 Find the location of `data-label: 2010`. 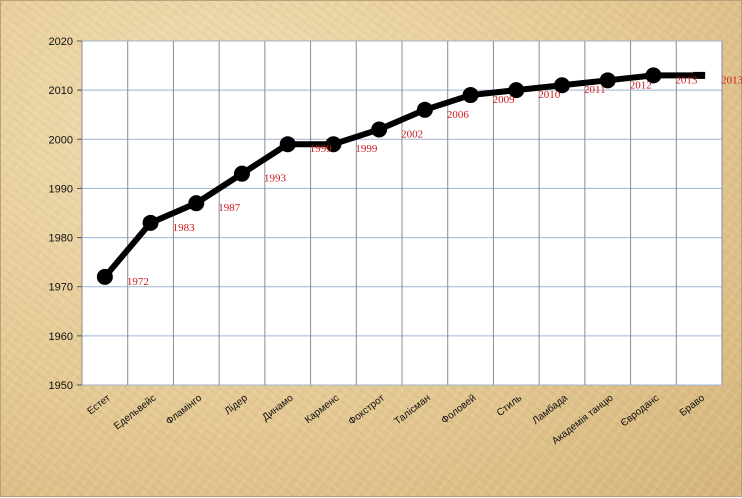

data-label: 2010 is located at coordinates (549, 95).